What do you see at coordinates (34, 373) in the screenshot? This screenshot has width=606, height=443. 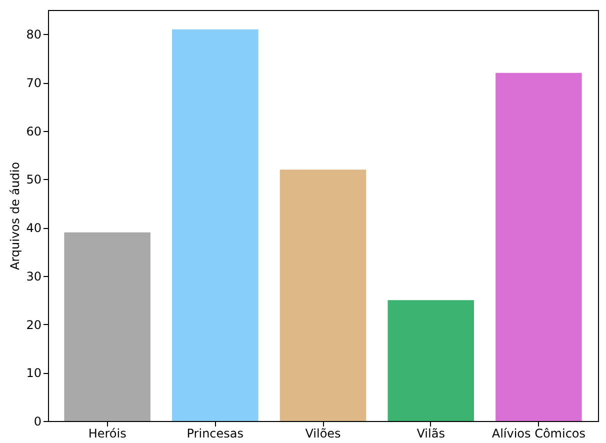 I see `y-tick-label: 10` at bounding box center [34, 373].